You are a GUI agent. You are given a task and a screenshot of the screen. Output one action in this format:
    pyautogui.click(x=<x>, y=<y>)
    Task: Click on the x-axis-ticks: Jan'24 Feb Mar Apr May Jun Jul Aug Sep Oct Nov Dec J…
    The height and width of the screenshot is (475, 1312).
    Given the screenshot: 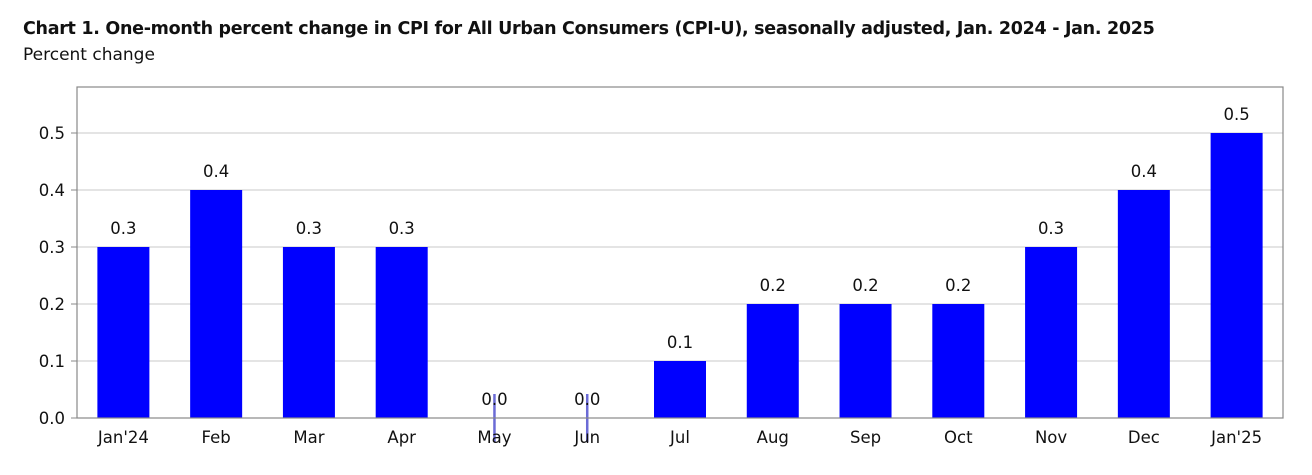 What is the action you would take?
    pyautogui.click(x=679, y=437)
    